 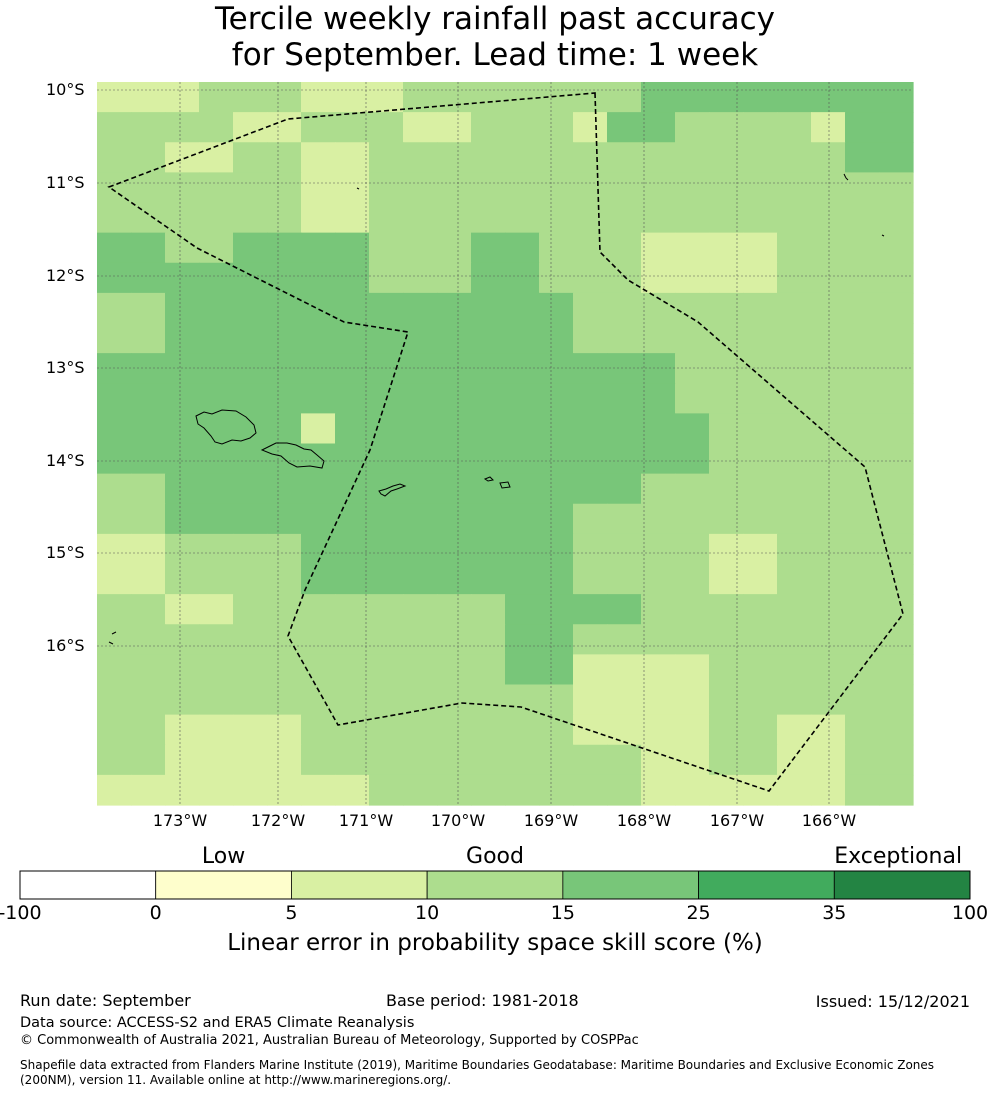 What do you see at coordinates (366, 820) in the screenshot?
I see `longitude-label: 171°W` at bounding box center [366, 820].